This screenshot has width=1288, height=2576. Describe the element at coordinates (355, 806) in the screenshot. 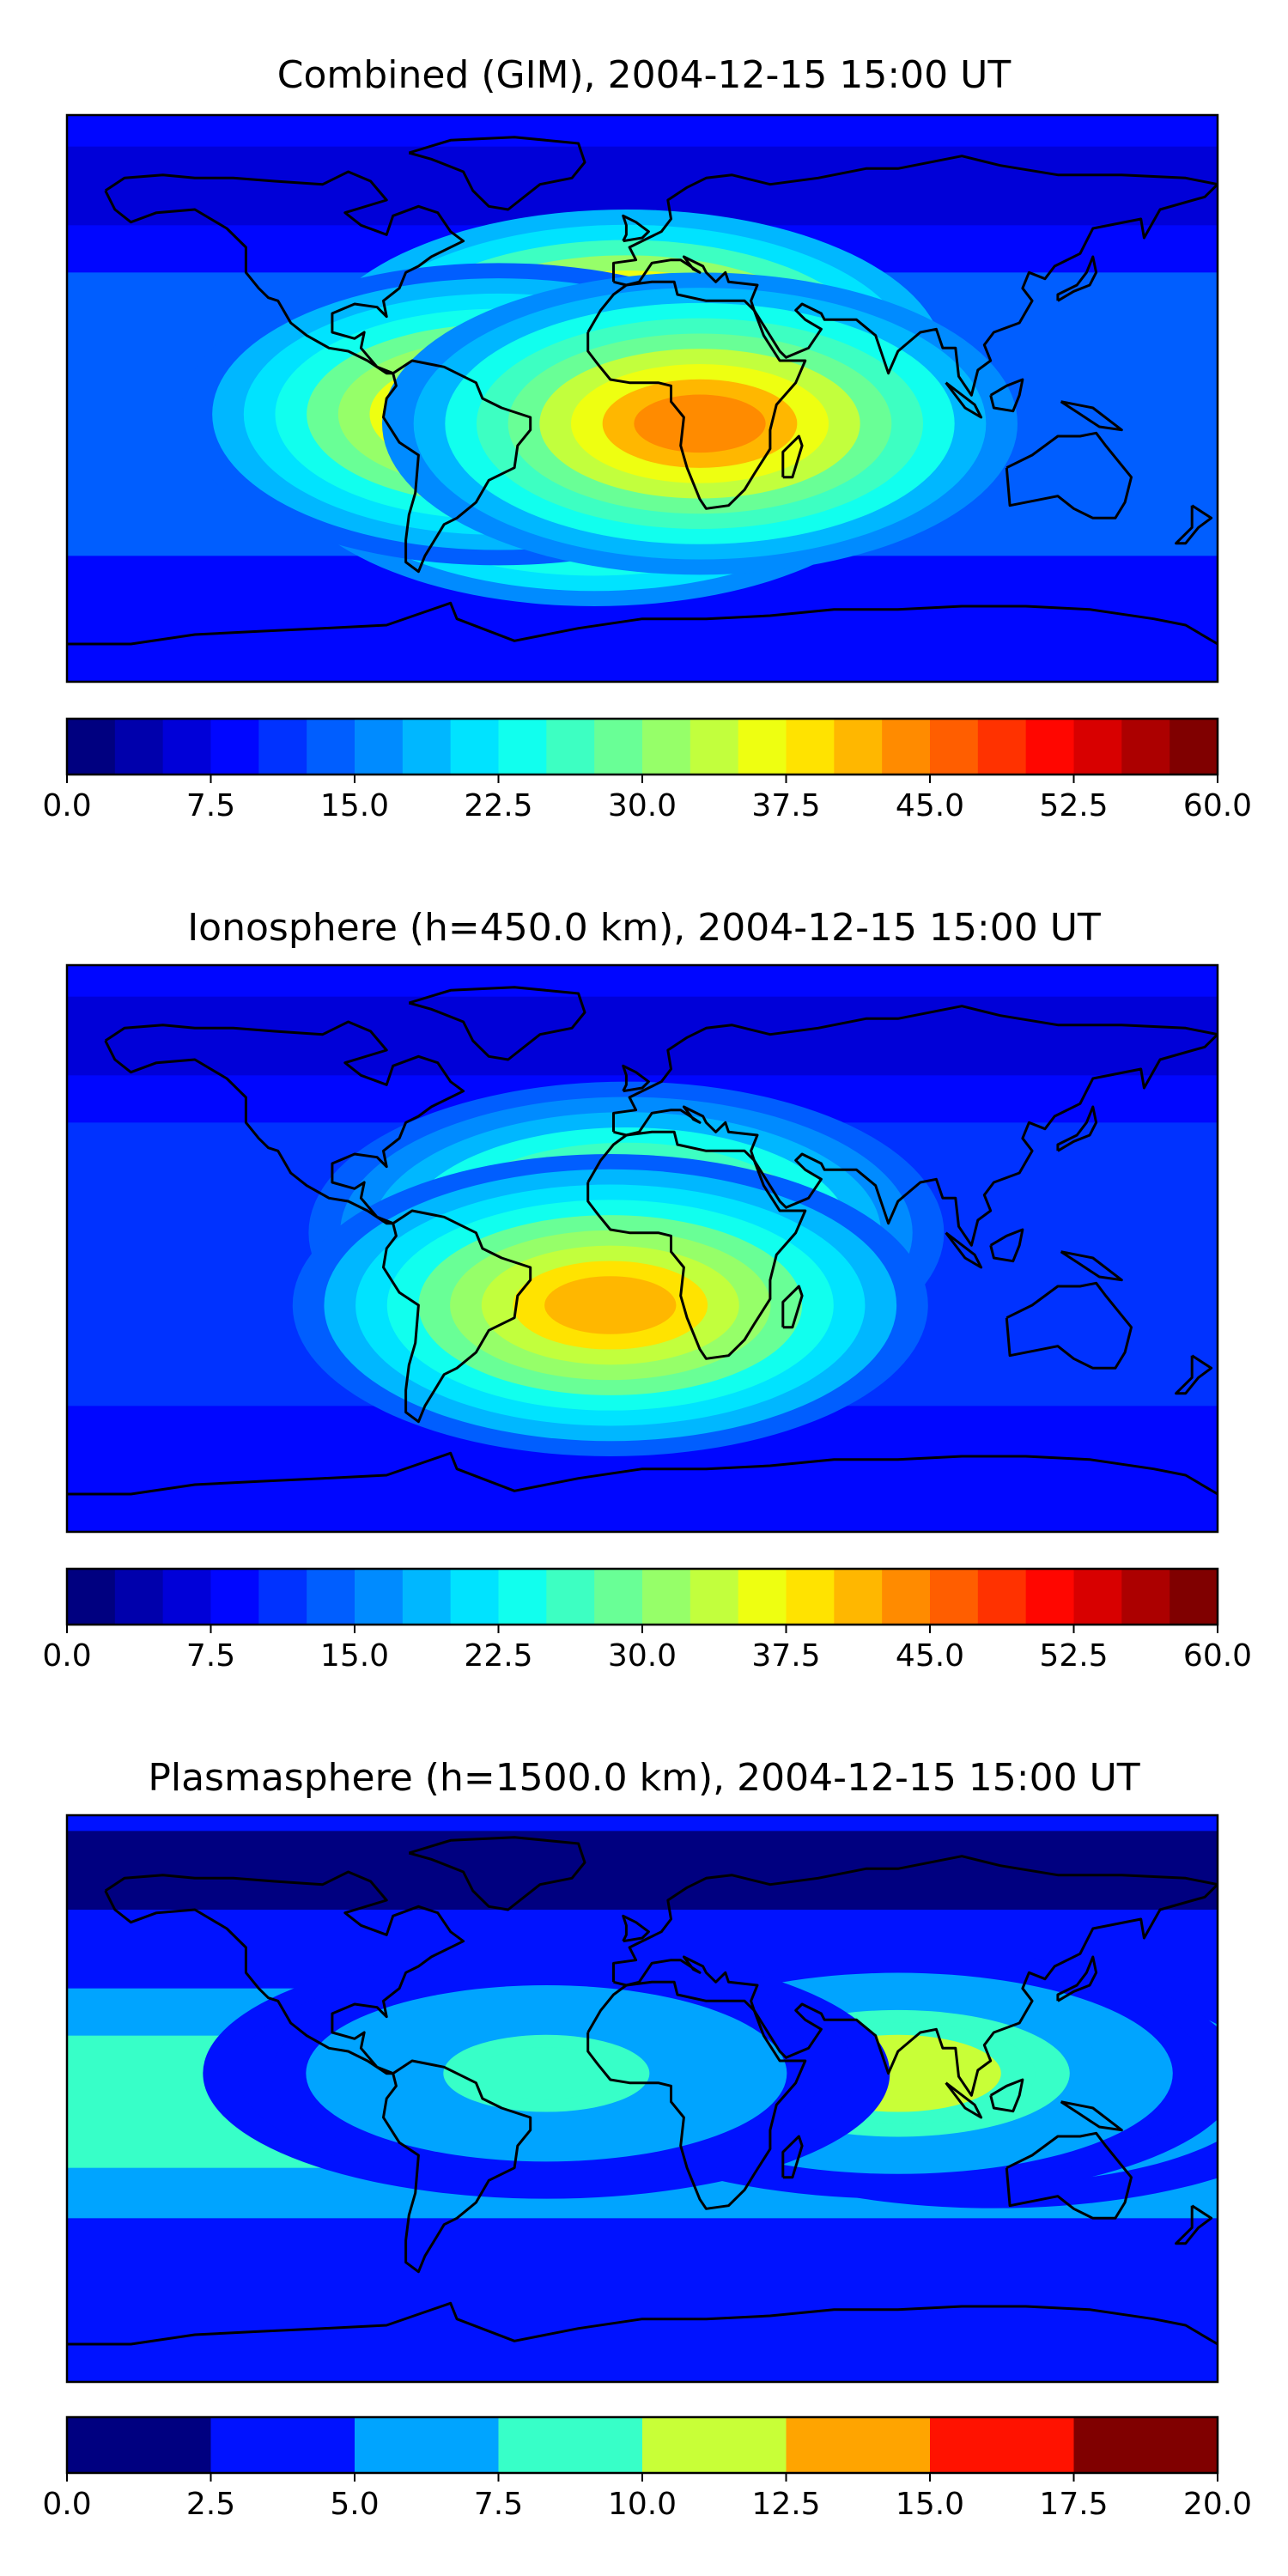

I see `colorbar-tick-label-2: 15.0` at that location.